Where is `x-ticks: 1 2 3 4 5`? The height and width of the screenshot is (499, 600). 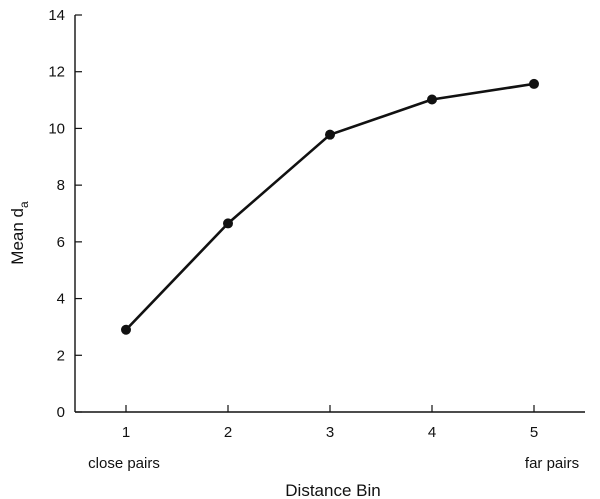 x-ticks: 1 2 3 4 5 is located at coordinates (330, 423).